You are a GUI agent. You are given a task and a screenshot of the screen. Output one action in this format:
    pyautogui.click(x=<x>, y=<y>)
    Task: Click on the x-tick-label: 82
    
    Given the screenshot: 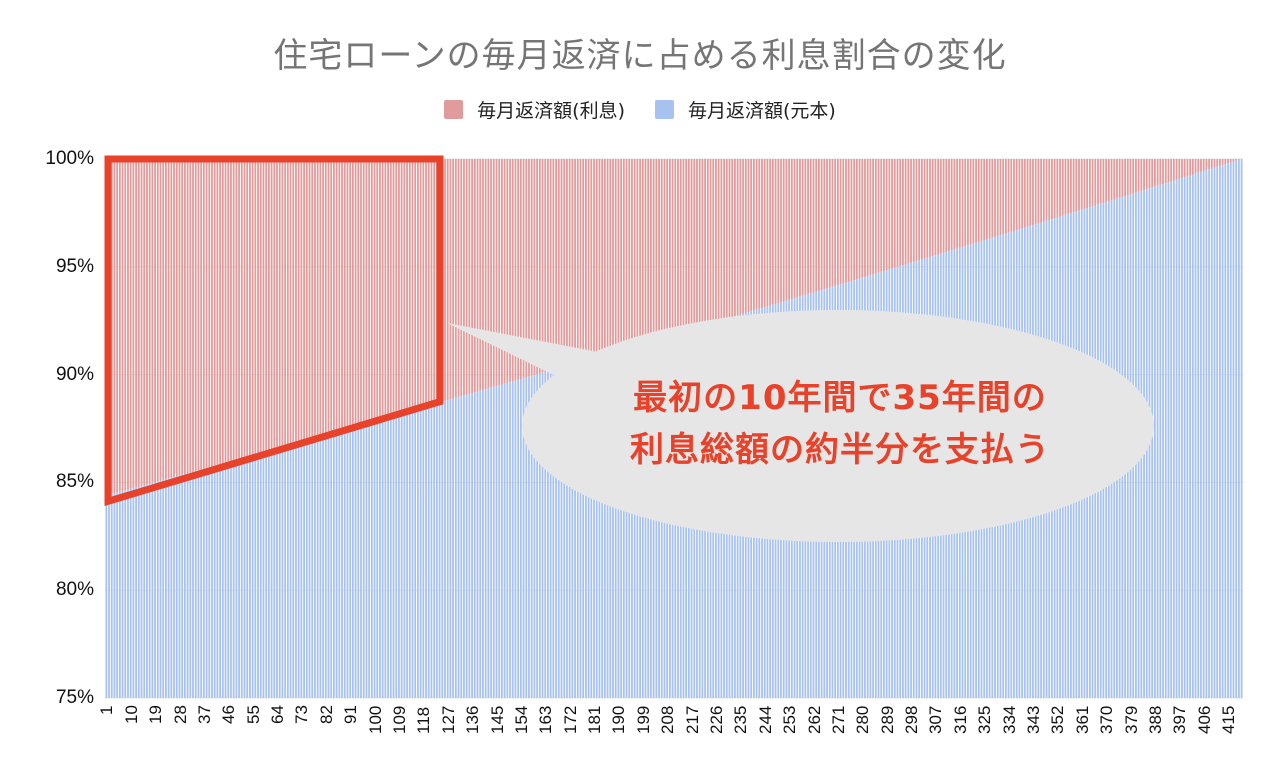 What is the action you would take?
    pyautogui.click(x=326, y=715)
    